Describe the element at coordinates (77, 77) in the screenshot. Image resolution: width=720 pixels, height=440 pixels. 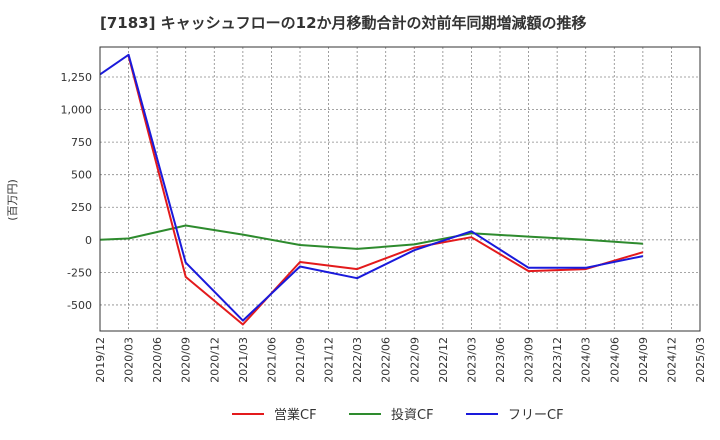
I see `y-tick-label: 1,250` at that location.